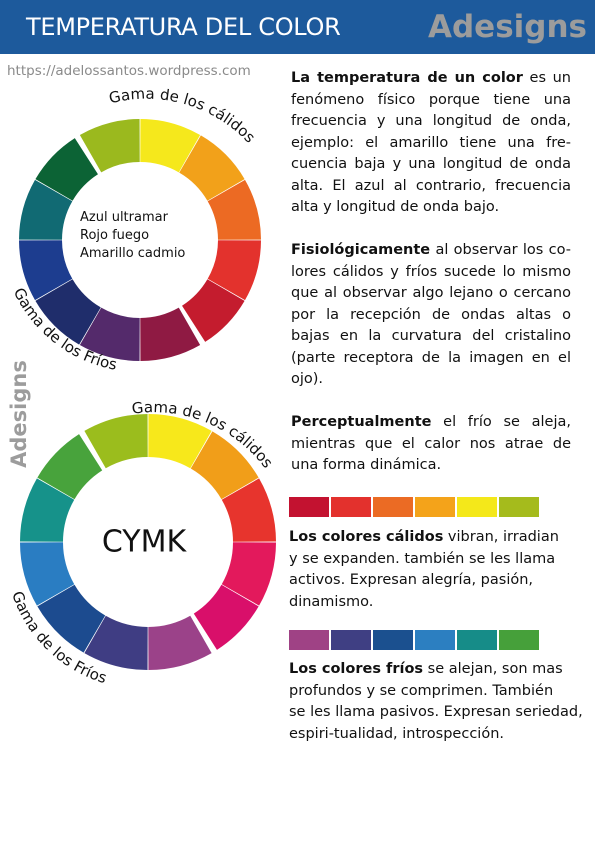 The height and width of the screenshot is (842, 595). What do you see at coordinates (439, 603) in the screenshot?
I see `note-line: dinamismo.` at bounding box center [439, 603].